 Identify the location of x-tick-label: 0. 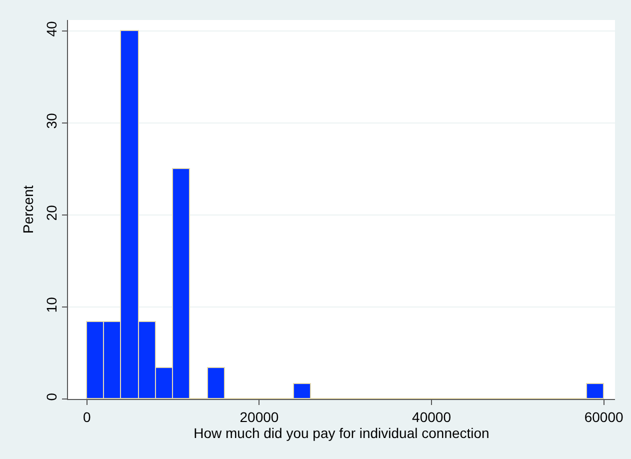
(87, 416).